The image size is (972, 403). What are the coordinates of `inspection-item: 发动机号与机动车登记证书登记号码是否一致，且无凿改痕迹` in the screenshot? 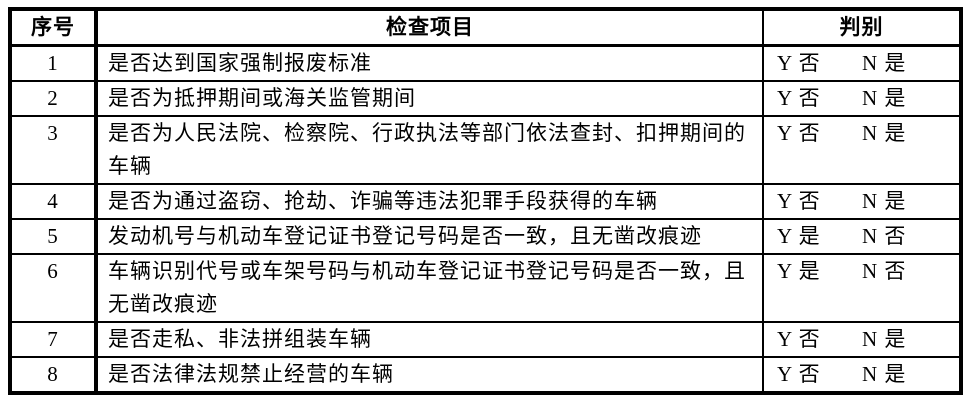 It's located at (429, 236).